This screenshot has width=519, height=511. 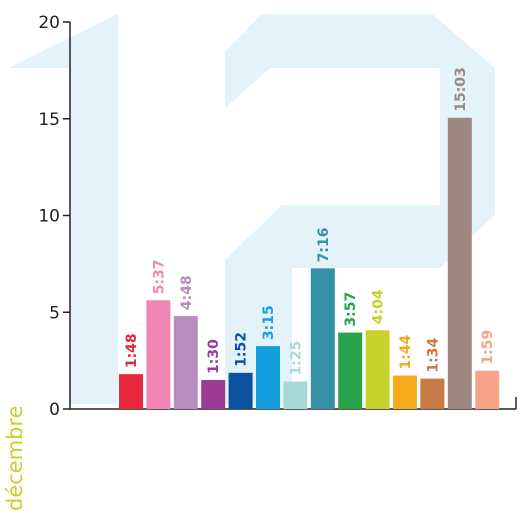 What do you see at coordinates (461, 89) in the screenshot?
I see `bar-data-label: 15:03` at bounding box center [461, 89].